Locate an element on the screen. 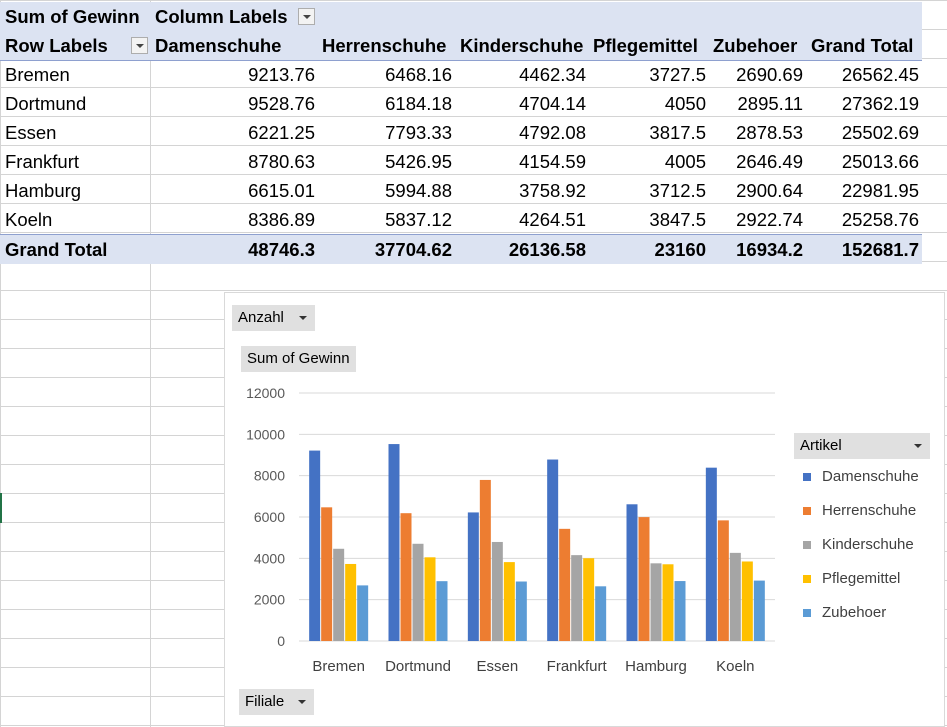  pivot-row-labels: Row Labels is located at coordinates (56, 45).